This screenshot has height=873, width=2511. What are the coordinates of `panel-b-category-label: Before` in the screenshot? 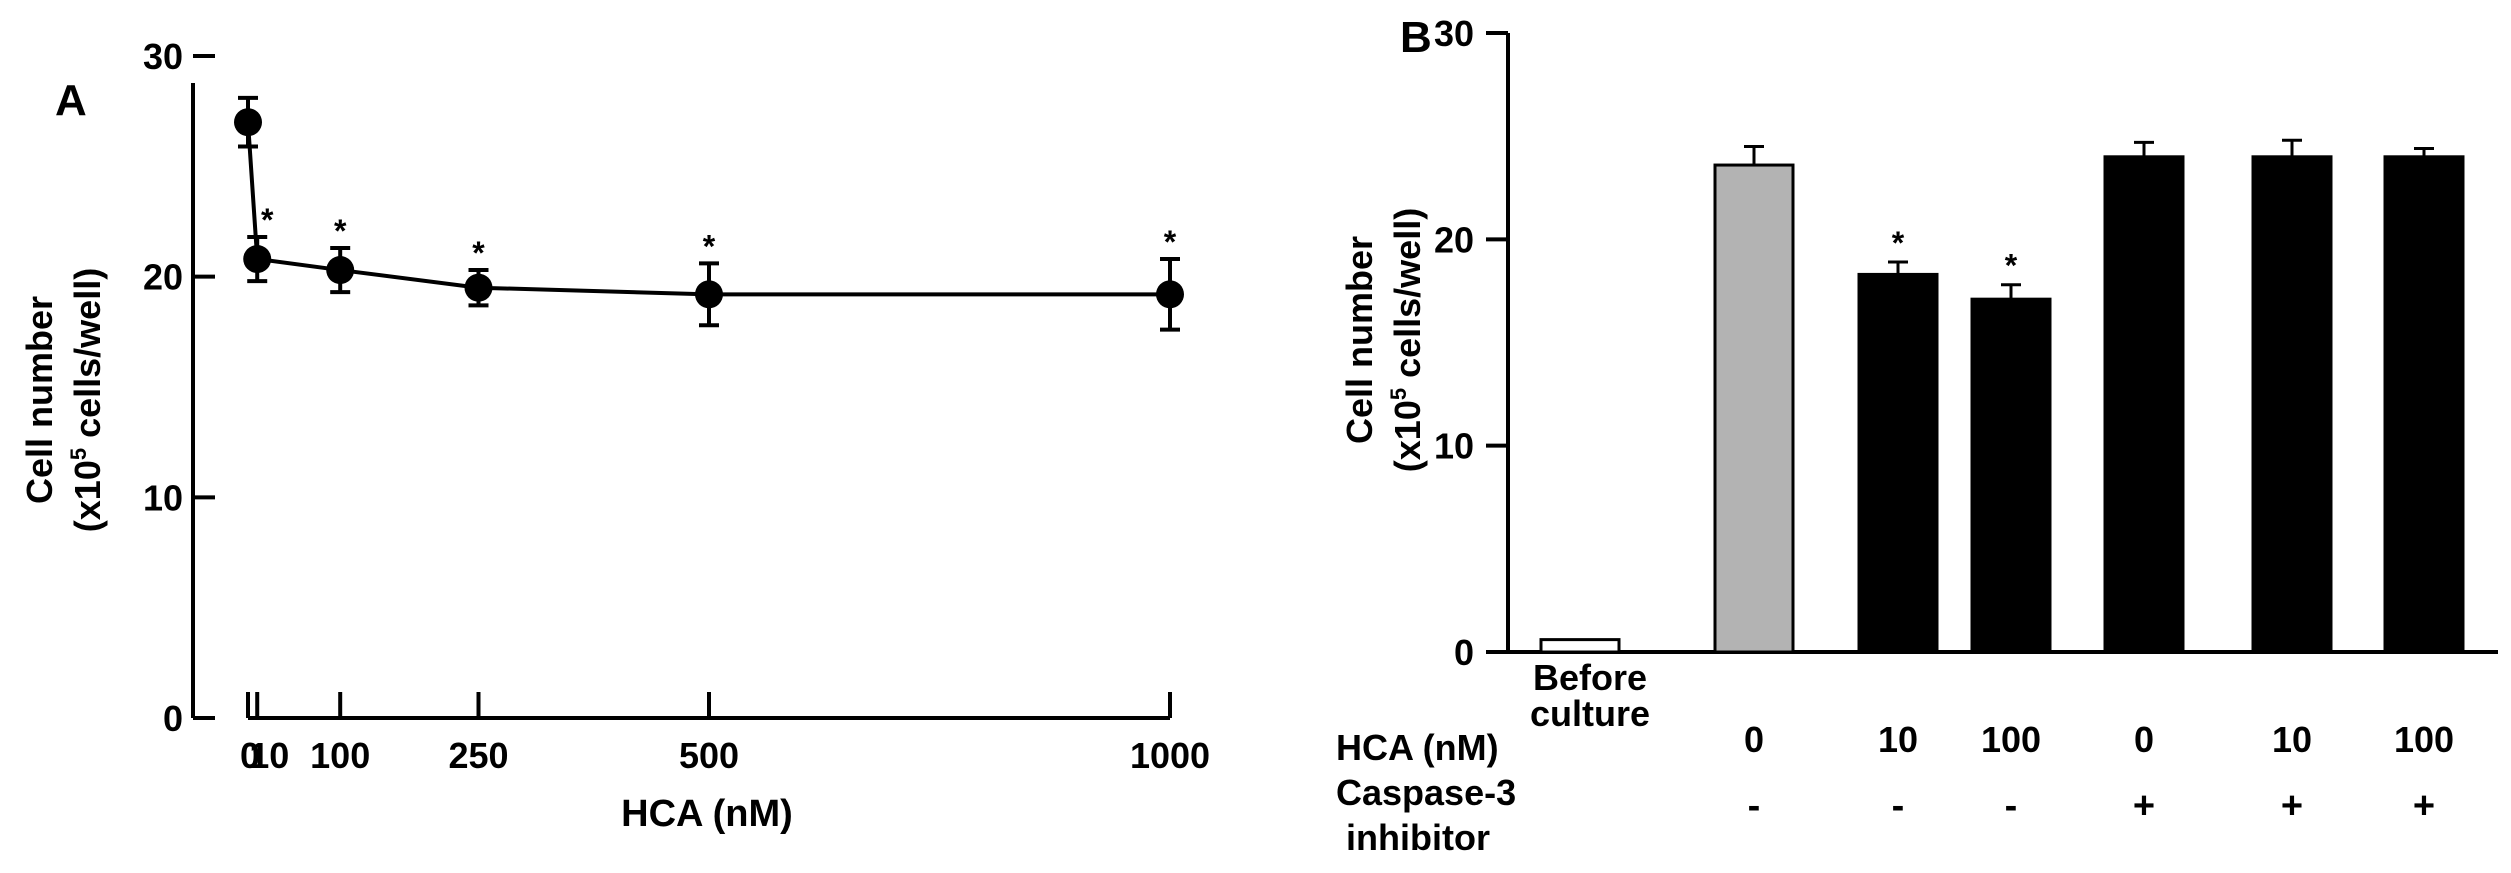 It's located at (1590, 677).